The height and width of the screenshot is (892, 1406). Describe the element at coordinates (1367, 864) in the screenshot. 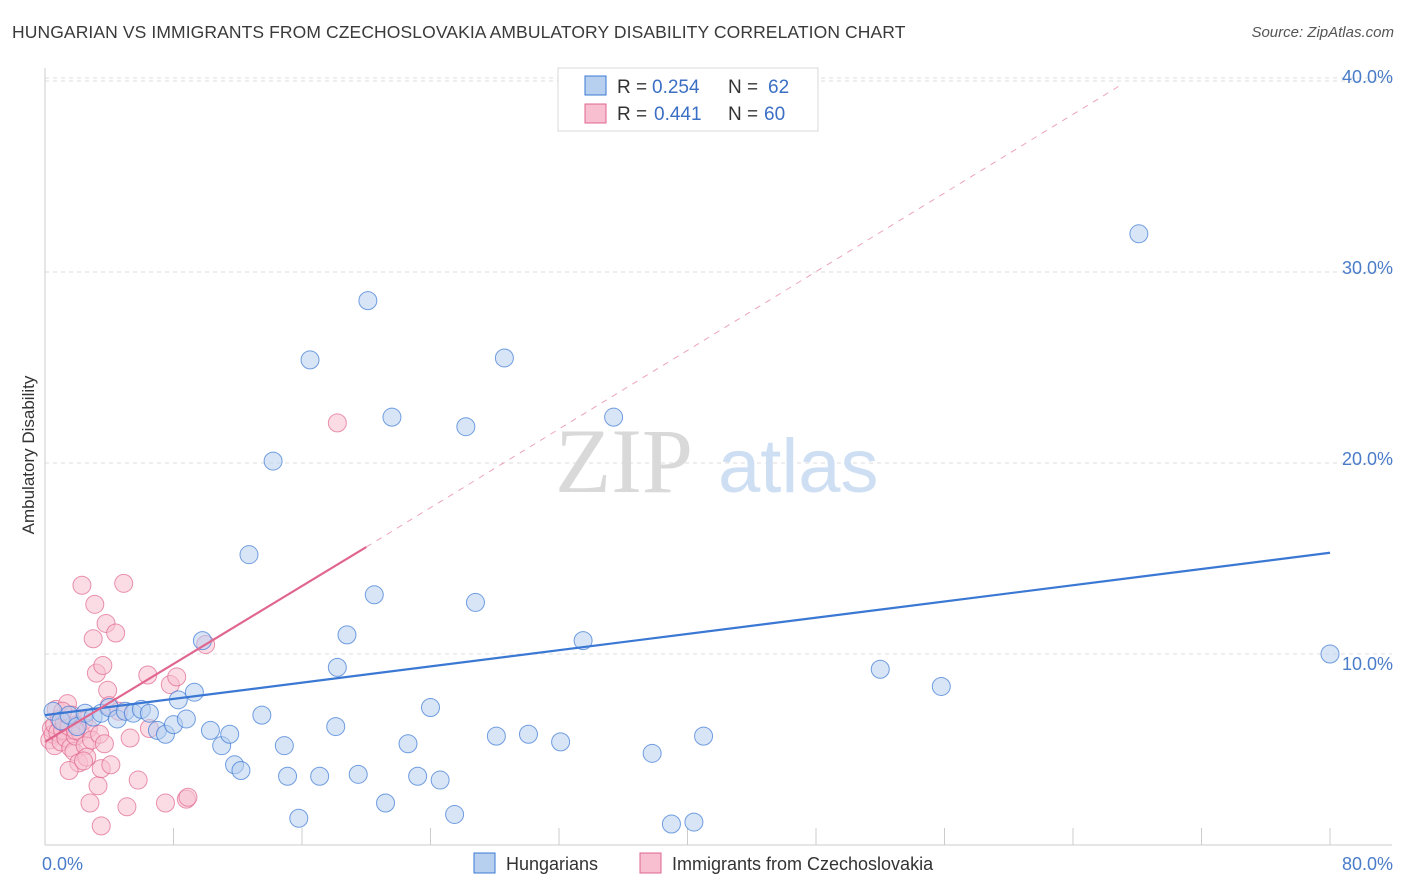

I see `x-tick-label: 80.0%` at that location.